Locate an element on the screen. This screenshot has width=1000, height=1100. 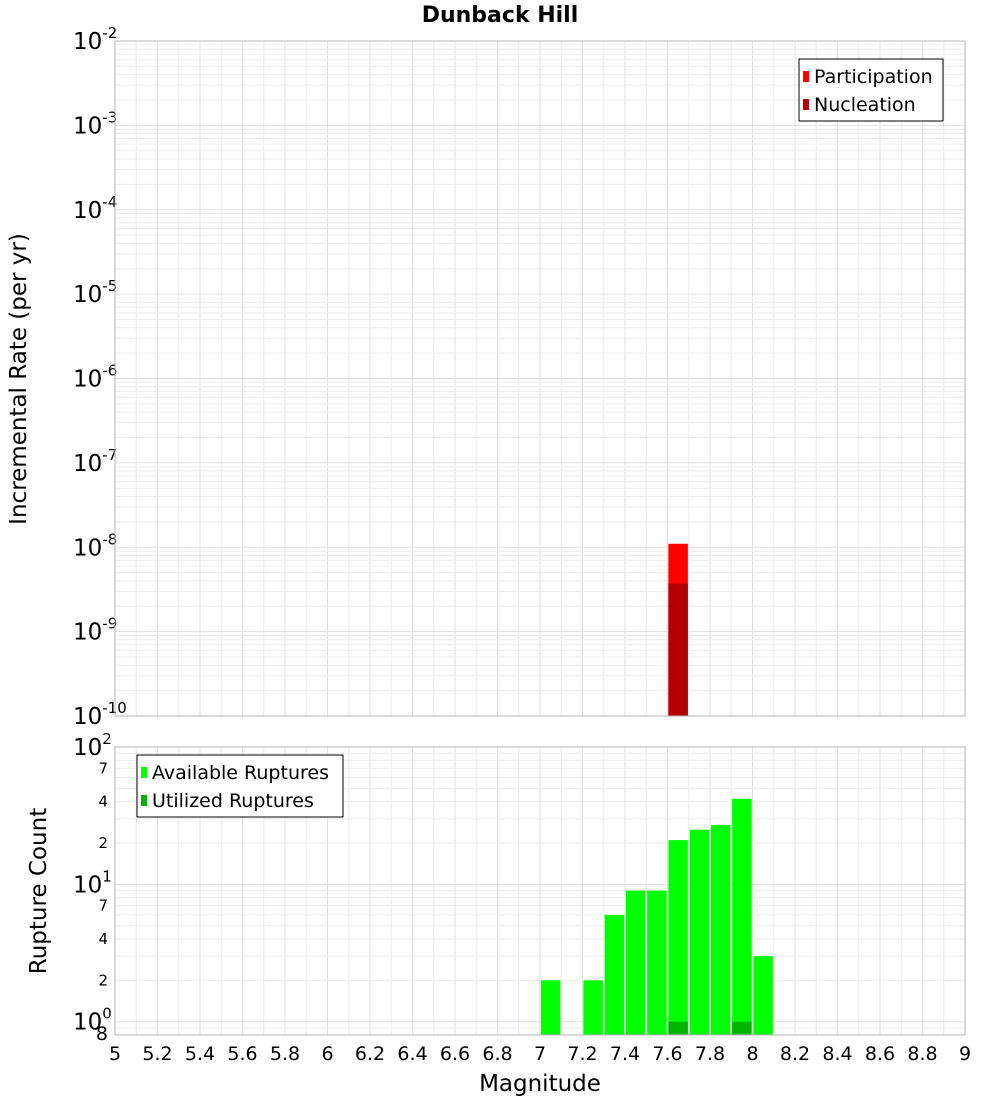
x-tick-label: 8 is located at coordinates (752, 1054).